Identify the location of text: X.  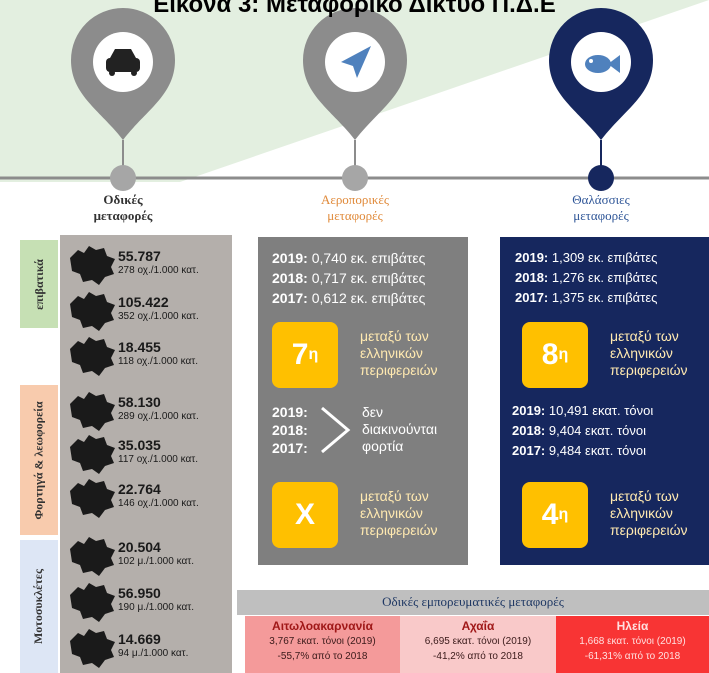
(304, 514).